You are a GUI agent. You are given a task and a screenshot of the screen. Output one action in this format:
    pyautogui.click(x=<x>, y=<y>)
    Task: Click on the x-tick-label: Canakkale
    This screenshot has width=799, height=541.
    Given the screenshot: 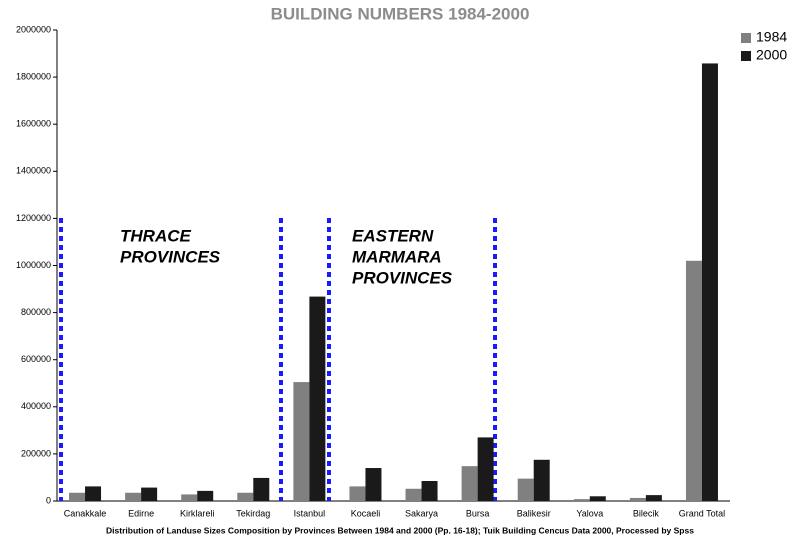 What is the action you would take?
    pyautogui.click(x=85, y=513)
    